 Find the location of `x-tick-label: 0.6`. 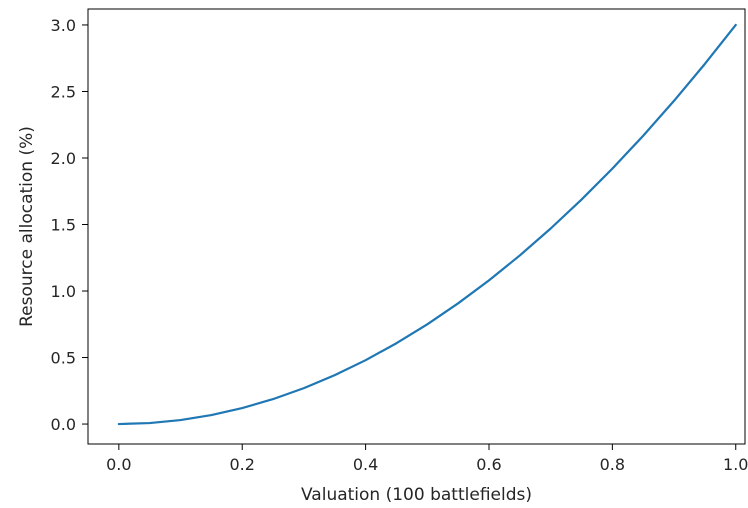

x-tick-label: 0.6 is located at coordinates (488, 464).